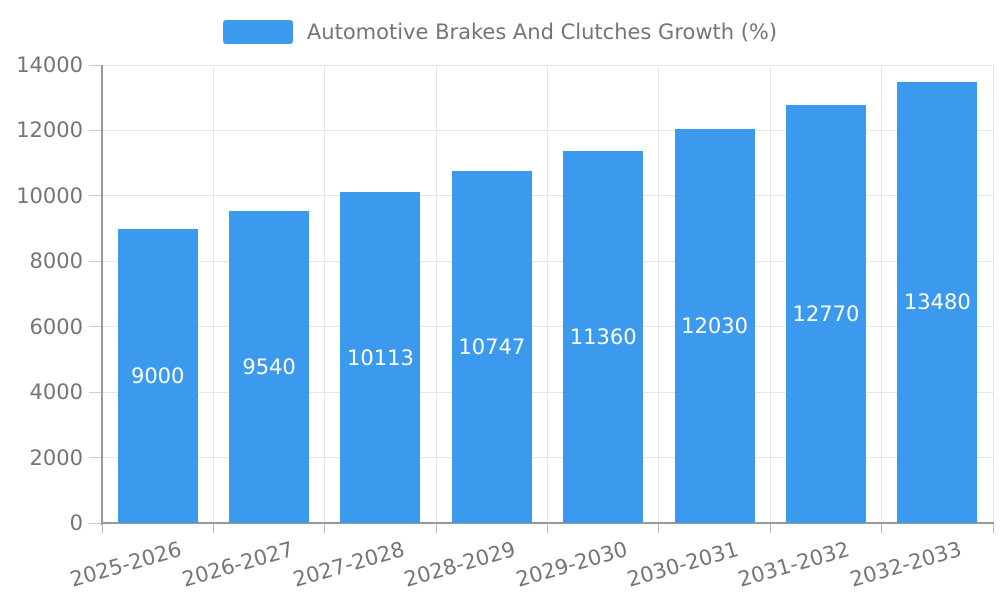  What do you see at coordinates (683, 564) in the screenshot?
I see `x-axis-label: 2030-2031` at bounding box center [683, 564].